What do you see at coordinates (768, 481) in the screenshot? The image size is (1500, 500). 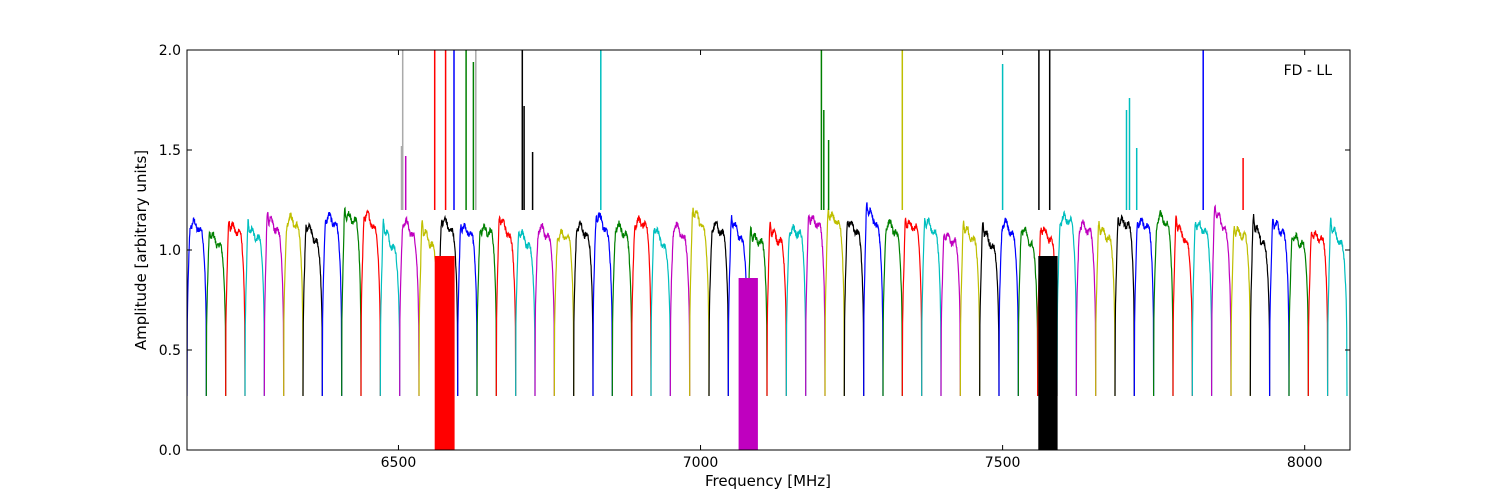 I see `x-axis-label: Frequency [MHz]` at bounding box center [768, 481].